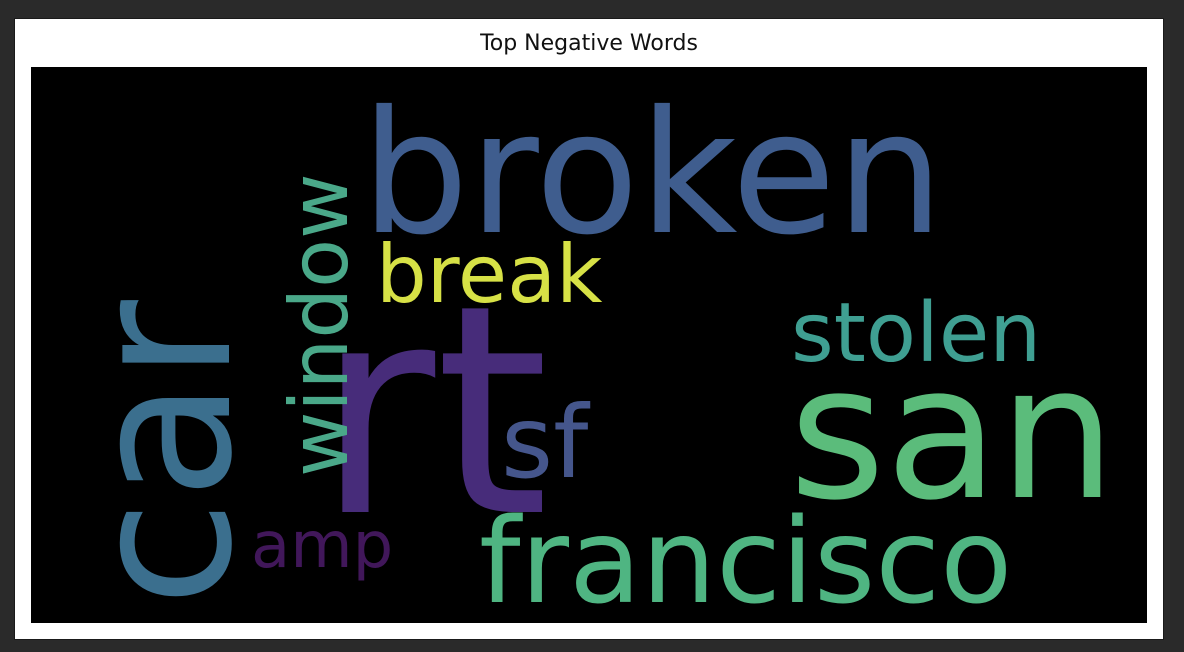 The height and width of the screenshot is (652, 1184). What do you see at coordinates (952, 433) in the screenshot?
I see `word-san: san` at bounding box center [952, 433].